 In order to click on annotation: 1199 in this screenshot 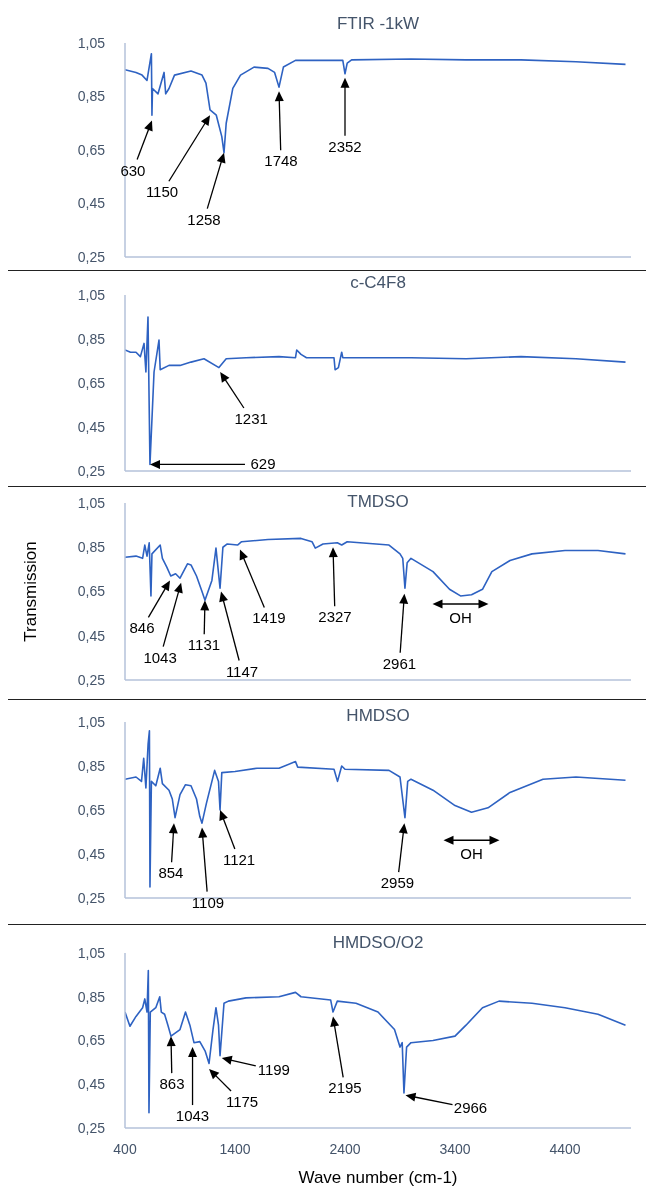, I will do `click(273, 1069)`.